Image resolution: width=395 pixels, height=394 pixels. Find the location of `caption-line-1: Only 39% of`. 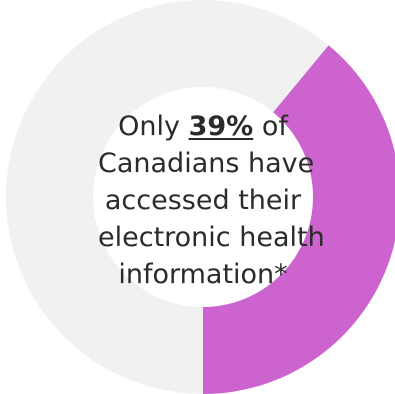

caption-line-1: Only 39% of is located at coordinates (203, 126).